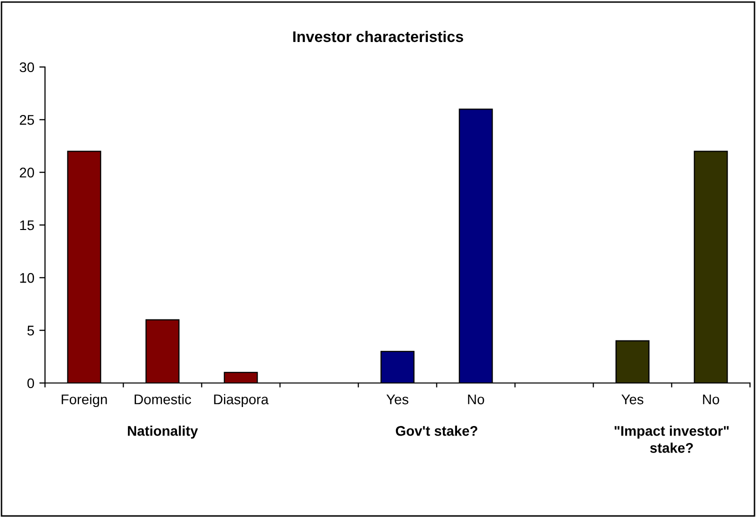  I want to click on x-tick-label: Diaspora, so click(241, 401).